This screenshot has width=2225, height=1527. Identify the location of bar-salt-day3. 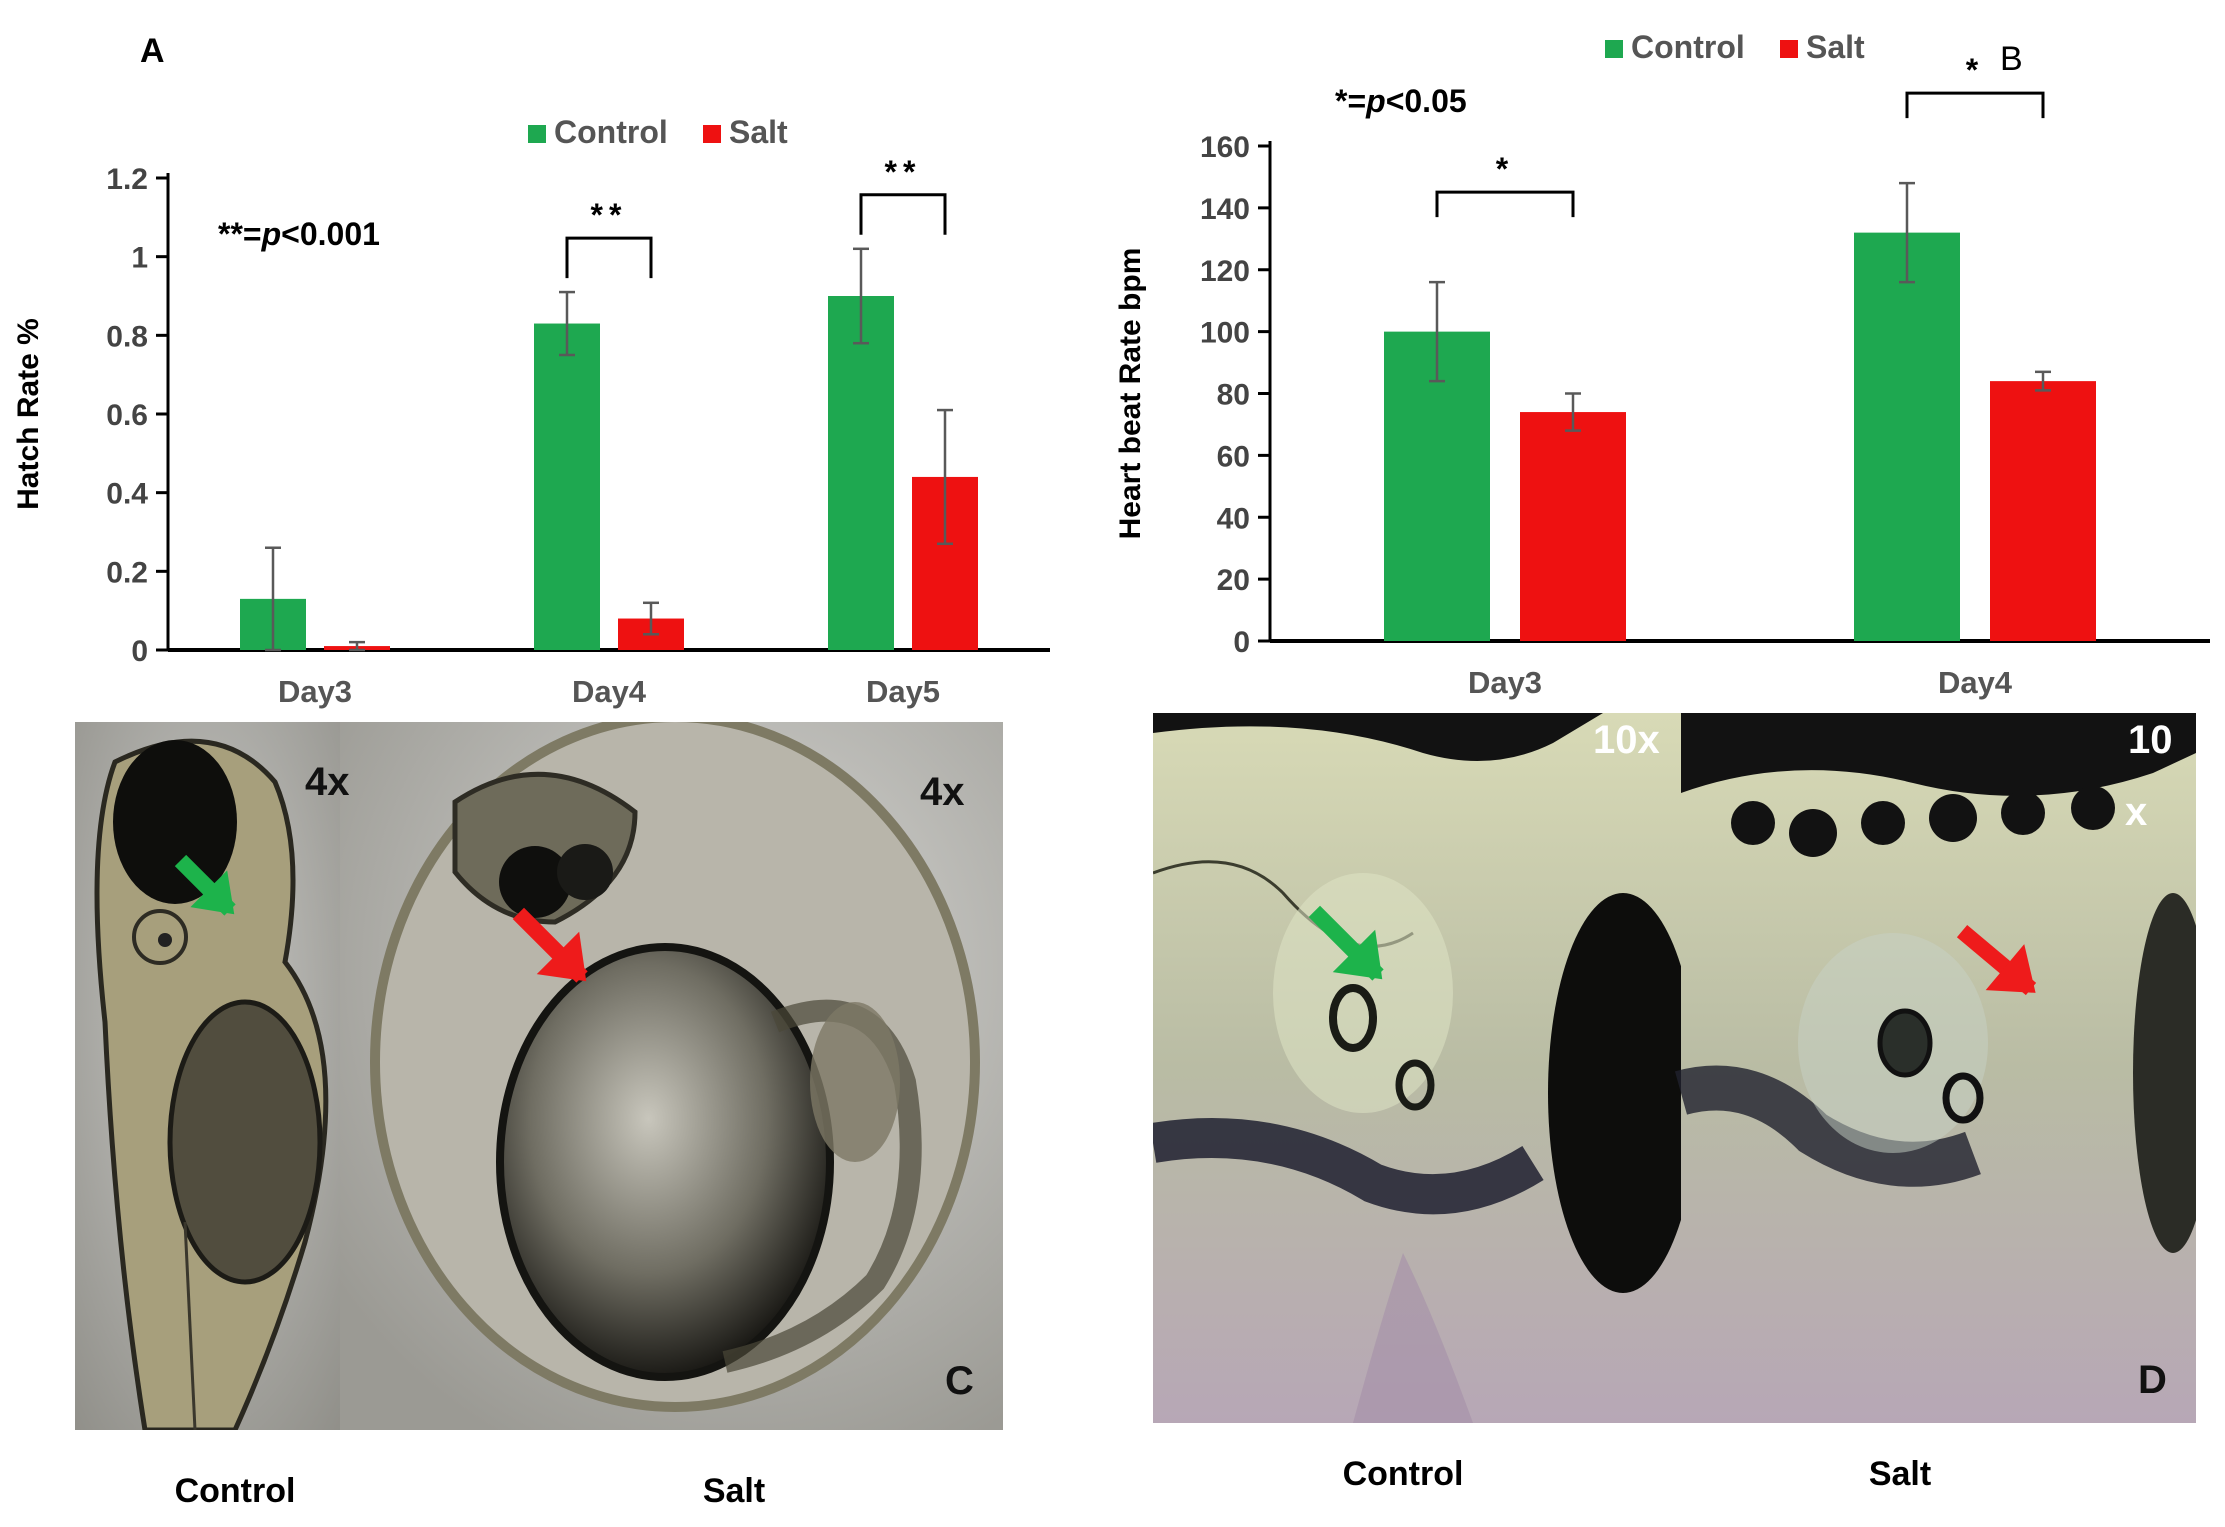
(1573, 526).